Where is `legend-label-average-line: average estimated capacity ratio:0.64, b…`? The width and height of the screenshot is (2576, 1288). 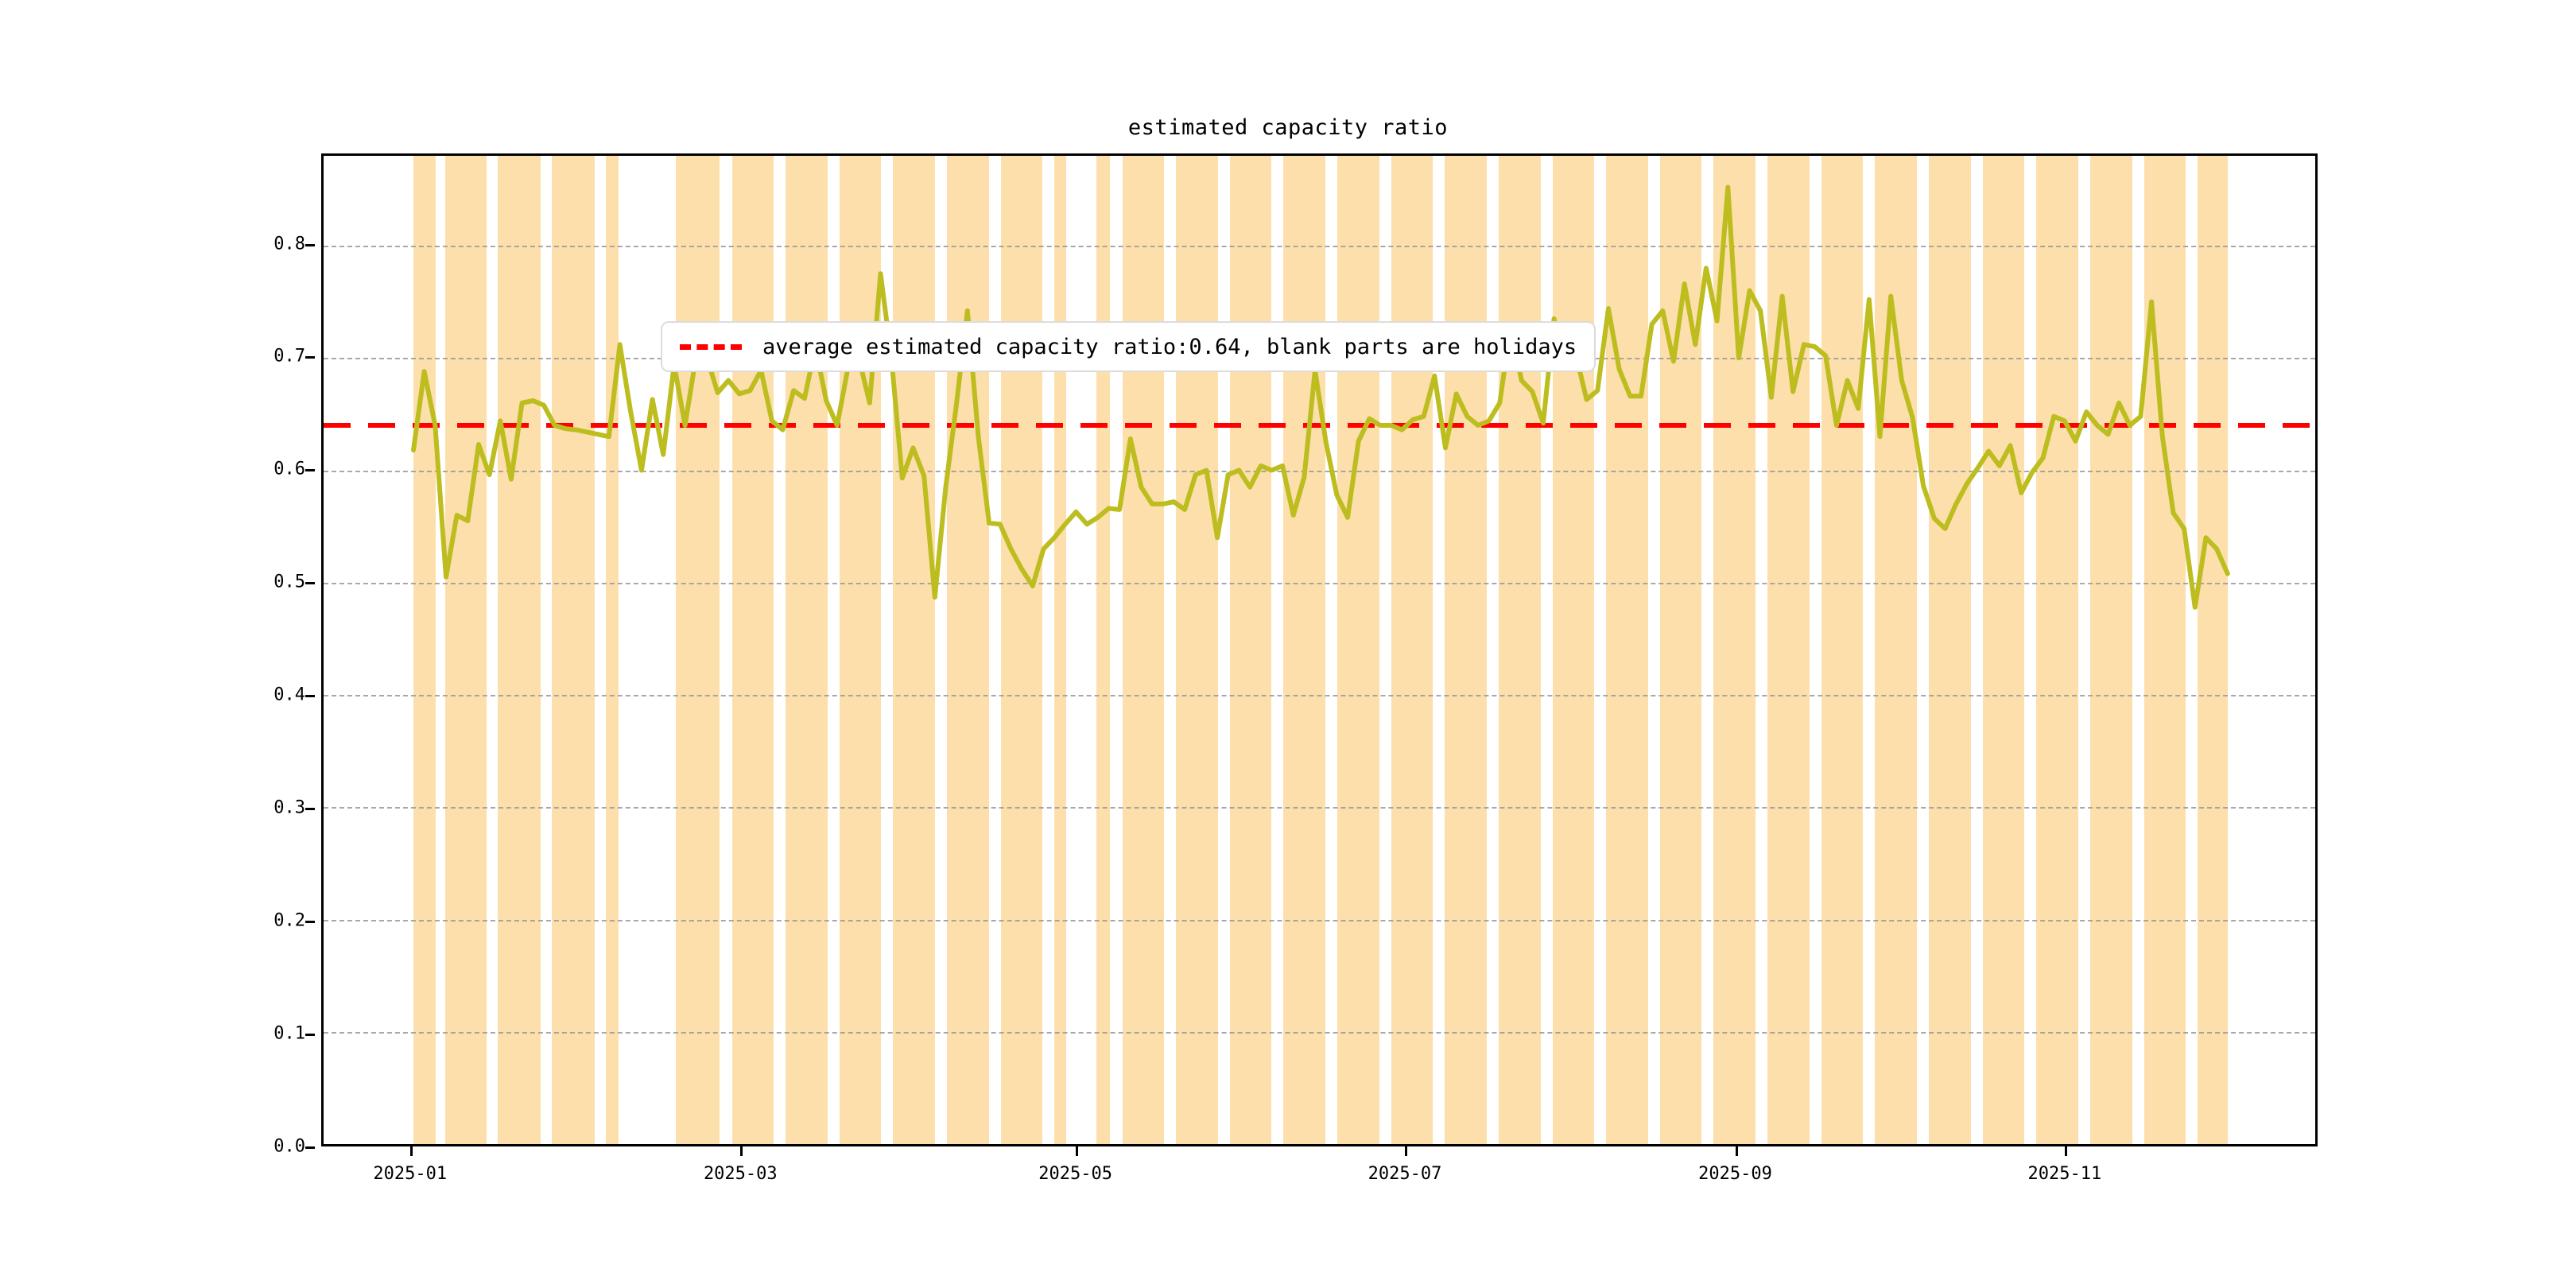
legend-label-average-line: average estimated capacity ratio:0.64, b… is located at coordinates (1169, 346).